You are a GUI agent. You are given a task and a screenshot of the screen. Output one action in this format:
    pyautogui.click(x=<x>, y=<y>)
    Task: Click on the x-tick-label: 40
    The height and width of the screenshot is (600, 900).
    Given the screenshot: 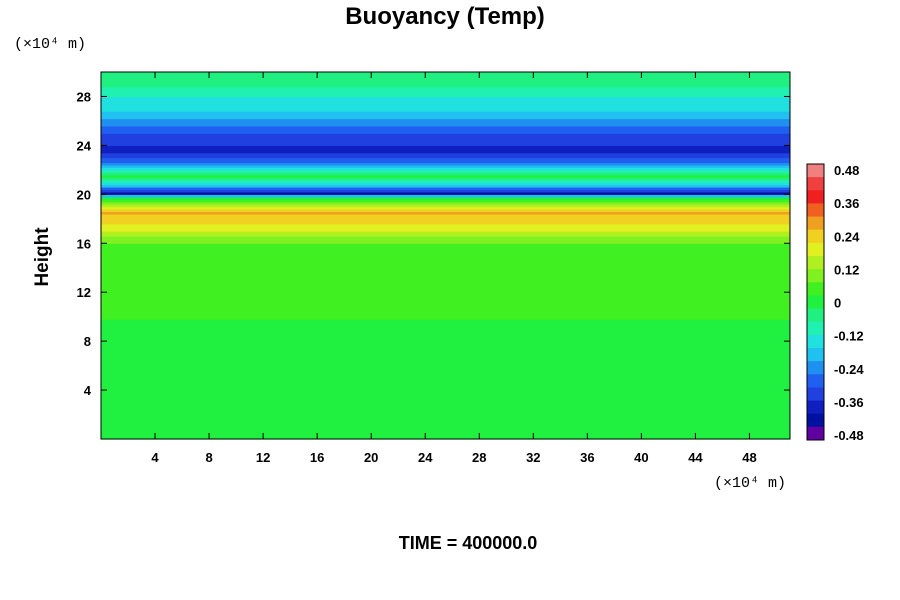 What is the action you would take?
    pyautogui.click(x=641, y=457)
    